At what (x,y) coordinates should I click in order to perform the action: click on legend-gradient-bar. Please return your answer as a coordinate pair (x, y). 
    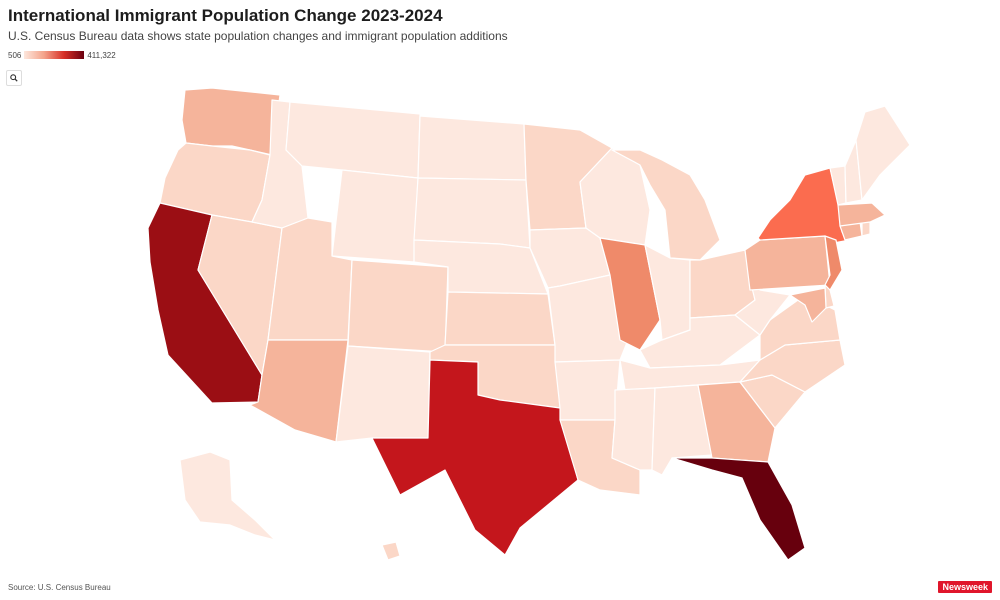
    Looking at the image, I should click on (54, 55).